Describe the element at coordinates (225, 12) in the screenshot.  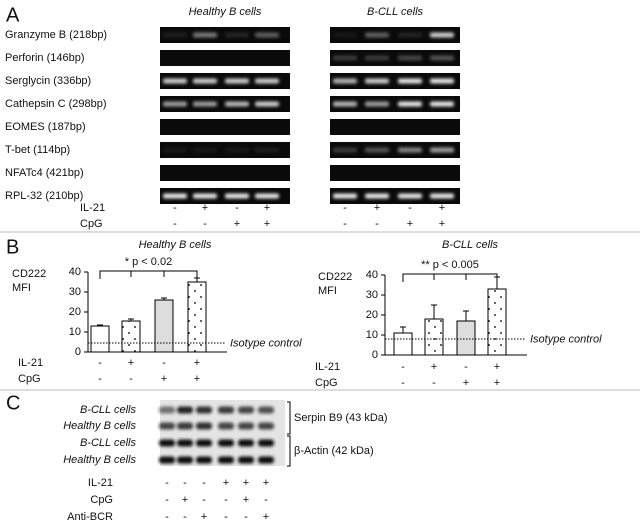
I see `column-title: Healthy B cells` at that location.